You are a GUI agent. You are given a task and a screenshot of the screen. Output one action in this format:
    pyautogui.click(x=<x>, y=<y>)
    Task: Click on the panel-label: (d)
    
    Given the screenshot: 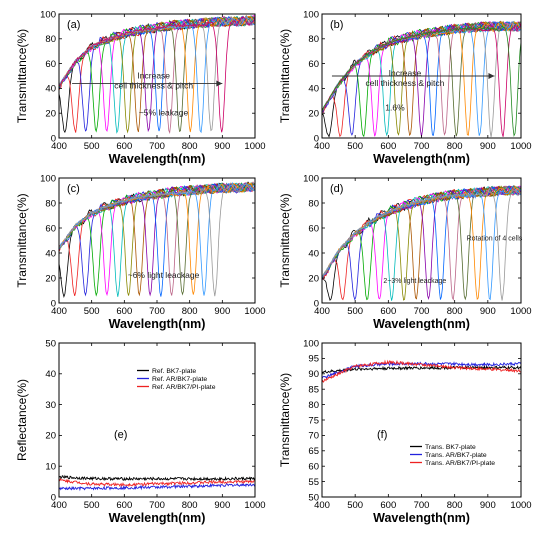 What is the action you would take?
    pyautogui.click(x=336, y=189)
    